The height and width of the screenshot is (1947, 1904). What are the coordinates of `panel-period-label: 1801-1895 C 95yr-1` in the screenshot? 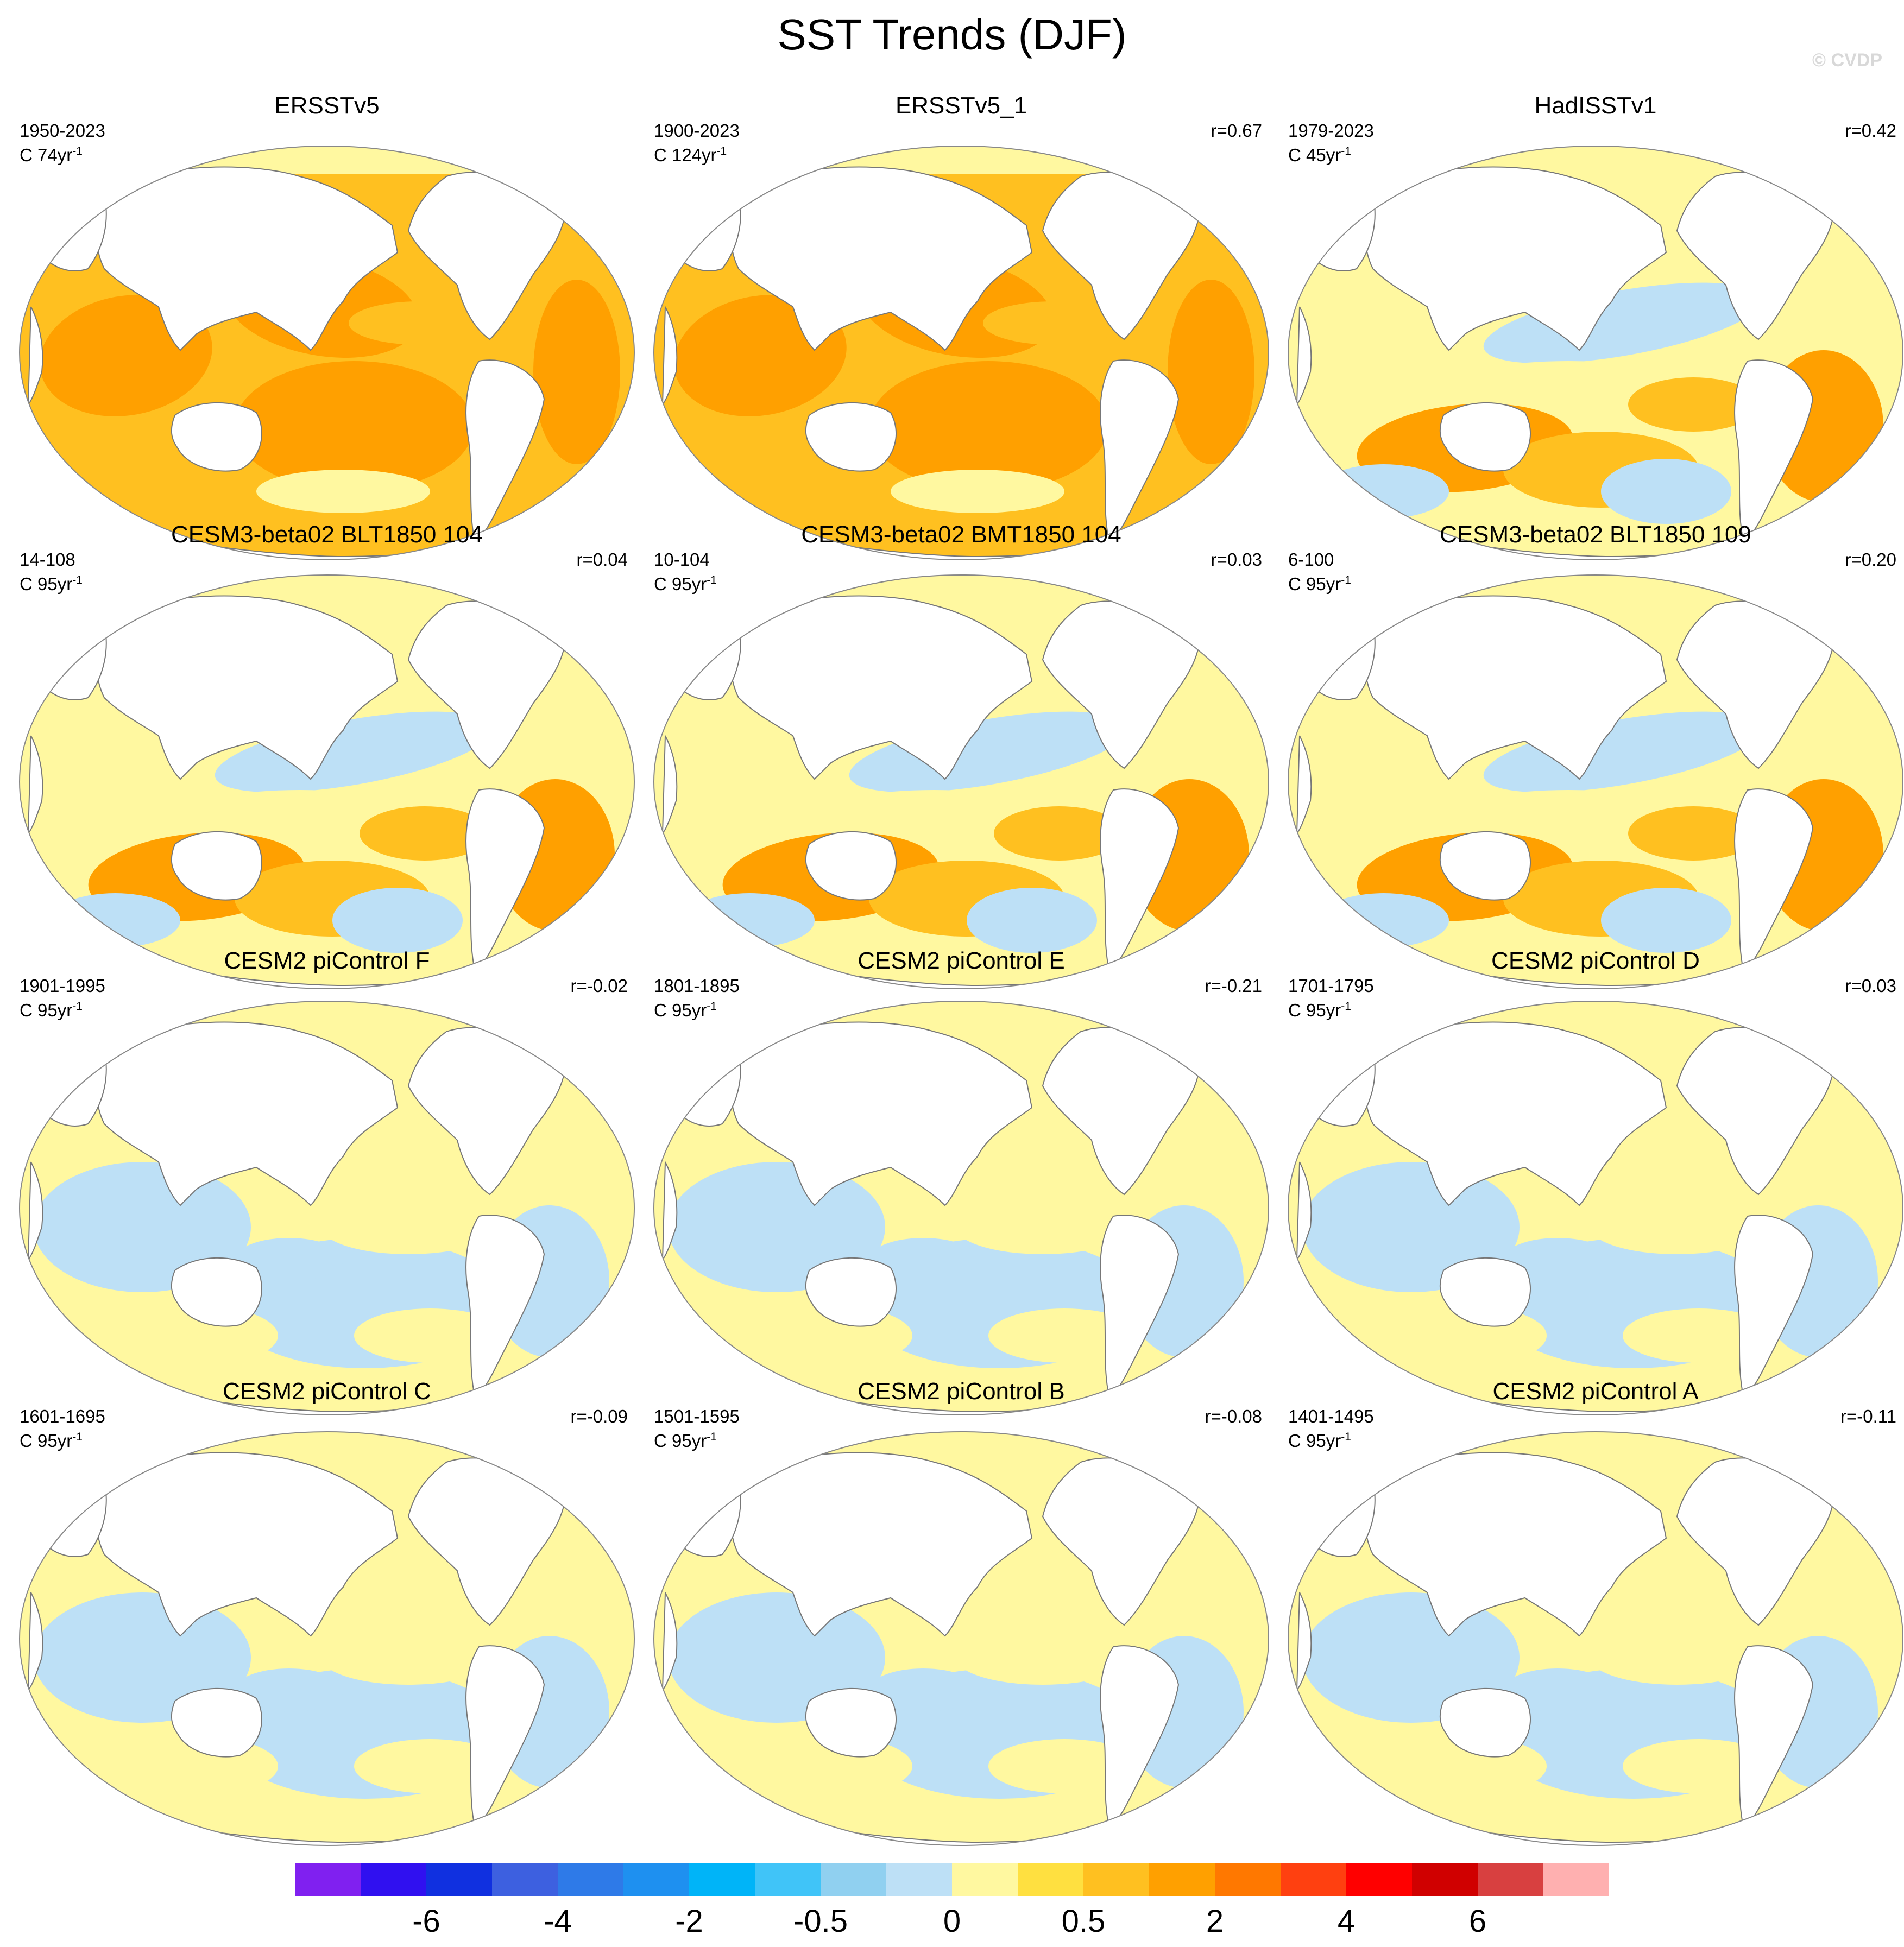 It's located at (697, 998).